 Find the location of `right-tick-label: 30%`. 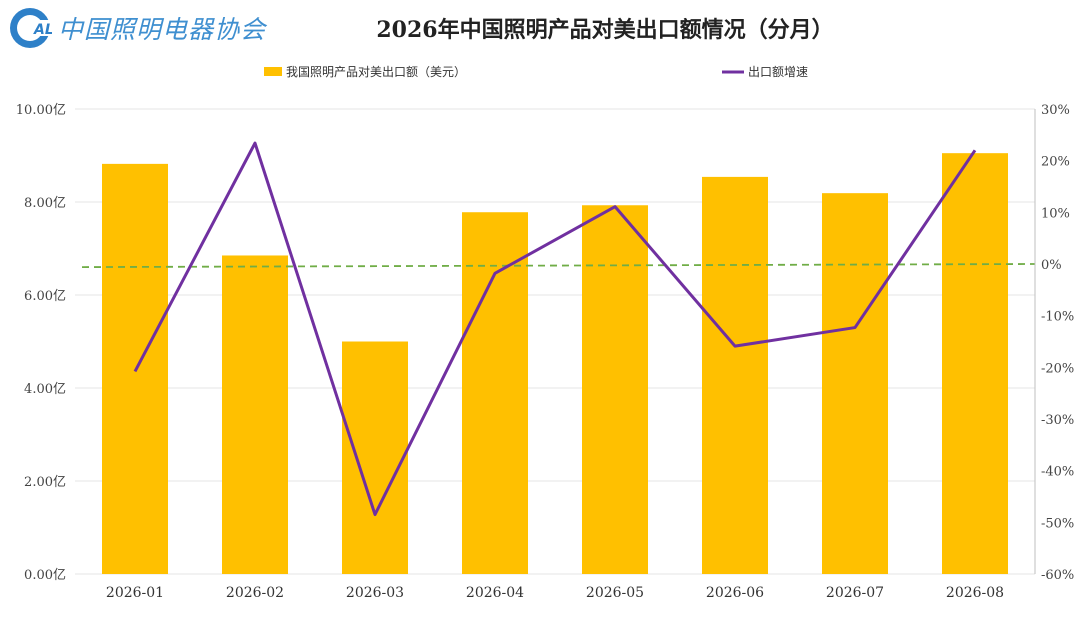

right-tick-label: 30% is located at coordinates (1055, 110).